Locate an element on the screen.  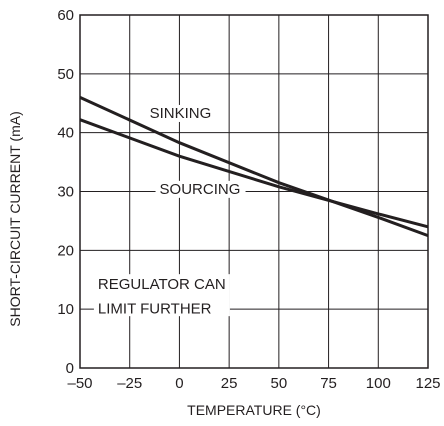
y-tick-label: 10 is located at coordinates (65, 309).